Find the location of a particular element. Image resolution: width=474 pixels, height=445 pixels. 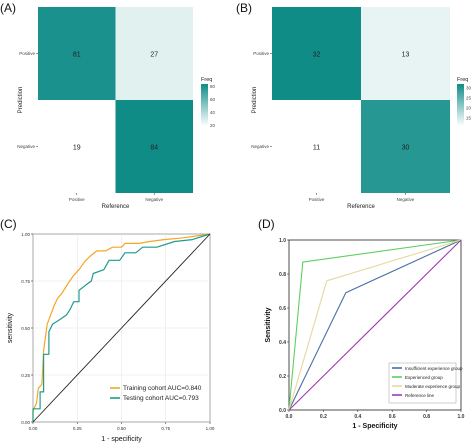

cell-value-label: 30 is located at coordinates (406, 148).